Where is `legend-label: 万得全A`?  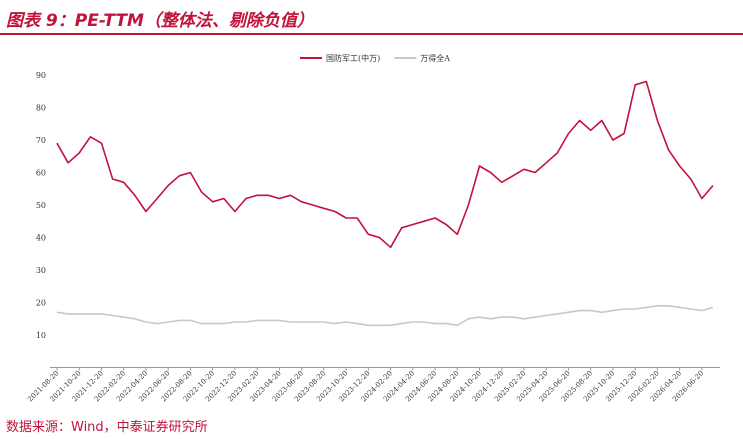 legend-label: 万得全A is located at coordinates (435, 58).